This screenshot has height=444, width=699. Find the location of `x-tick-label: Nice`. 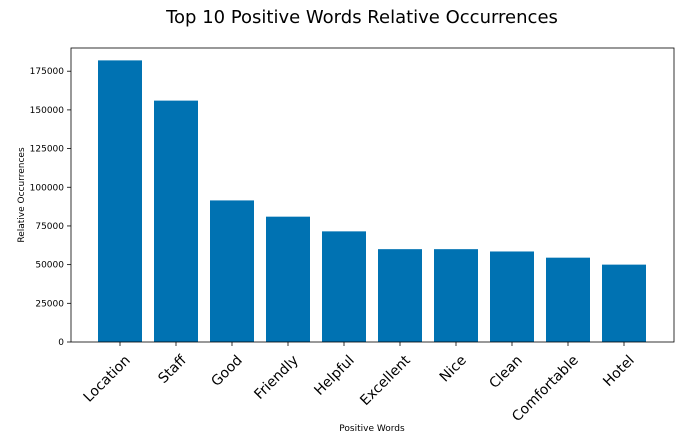

x-tick-label: Nice is located at coordinates (453, 368).